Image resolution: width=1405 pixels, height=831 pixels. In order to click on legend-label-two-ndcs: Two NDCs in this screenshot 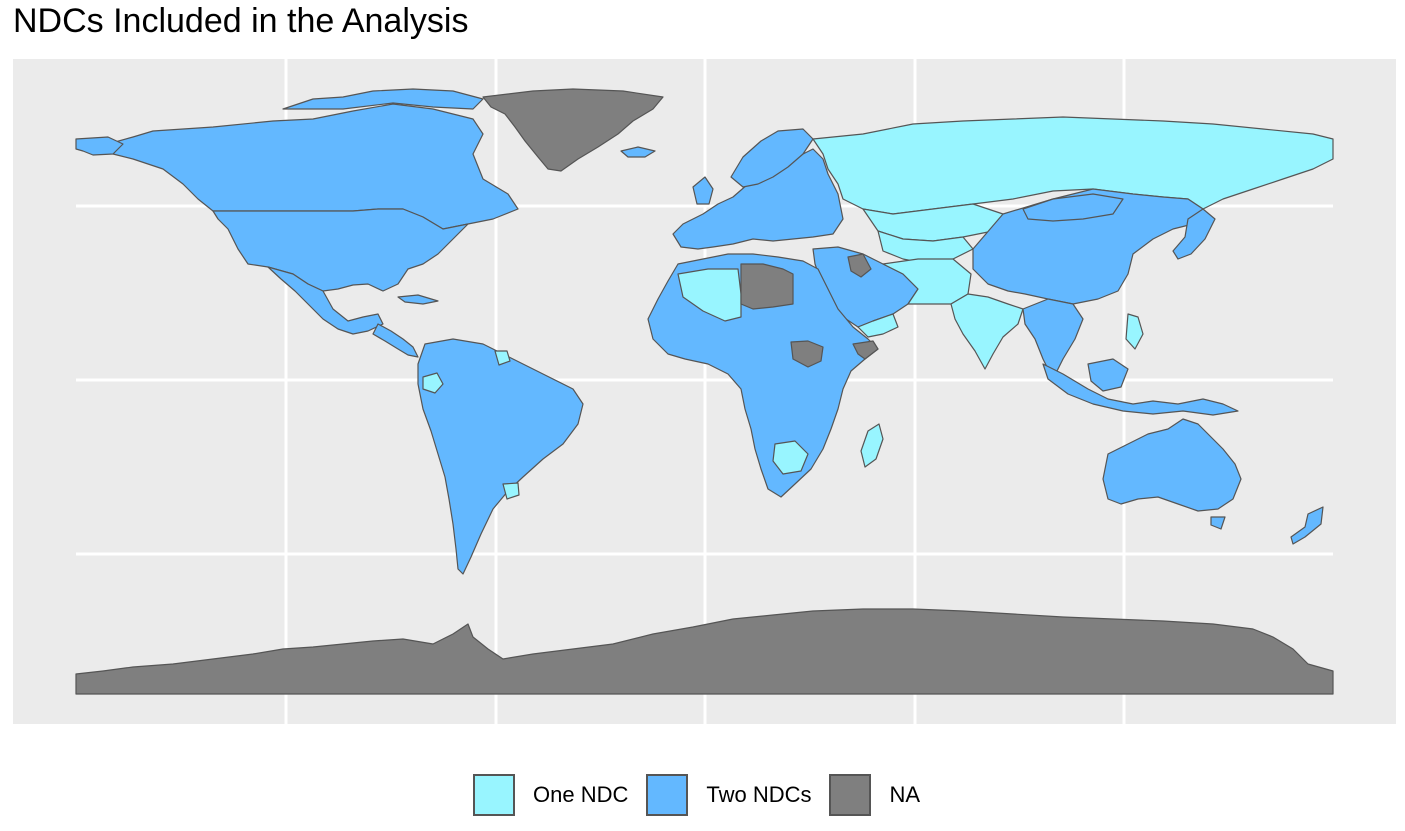, I will do `click(759, 794)`.